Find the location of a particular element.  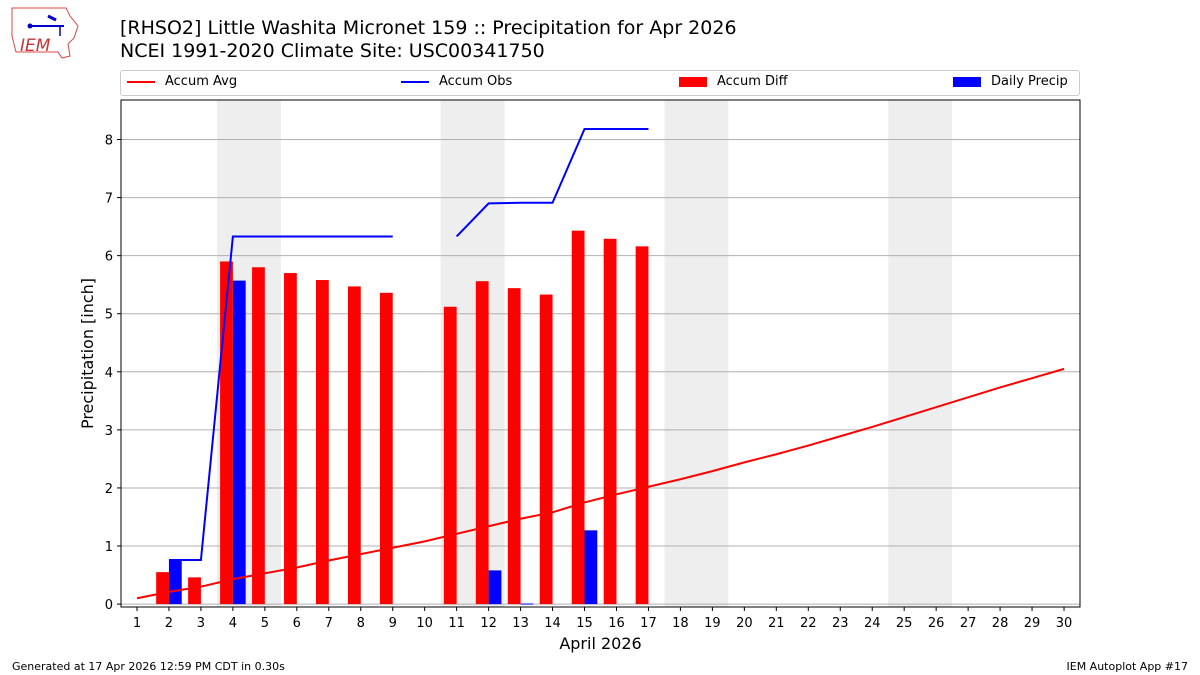

legend-entry-daily-precip: Daily Precip is located at coordinates (1010, 81).